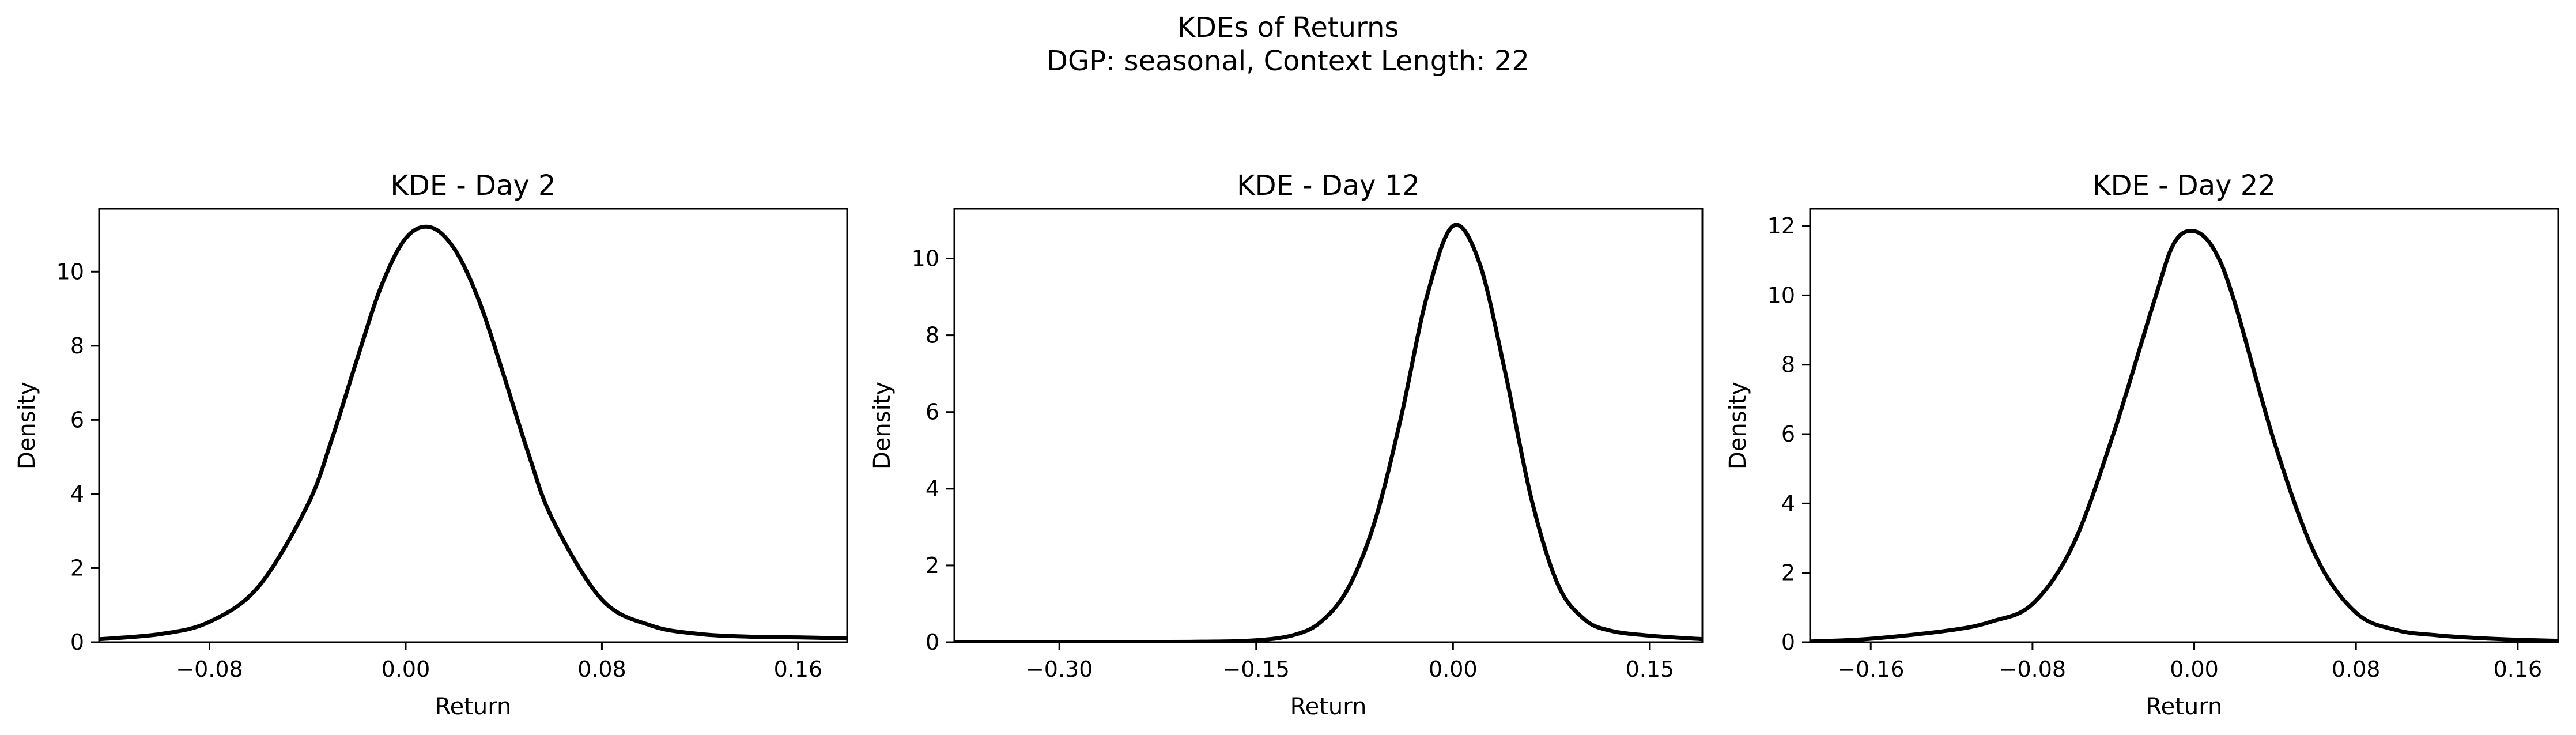 The image size is (2576, 735). What do you see at coordinates (1870, 669) in the screenshot?
I see `x-tick-label: −0.16` at bounding box center [1870, 669].